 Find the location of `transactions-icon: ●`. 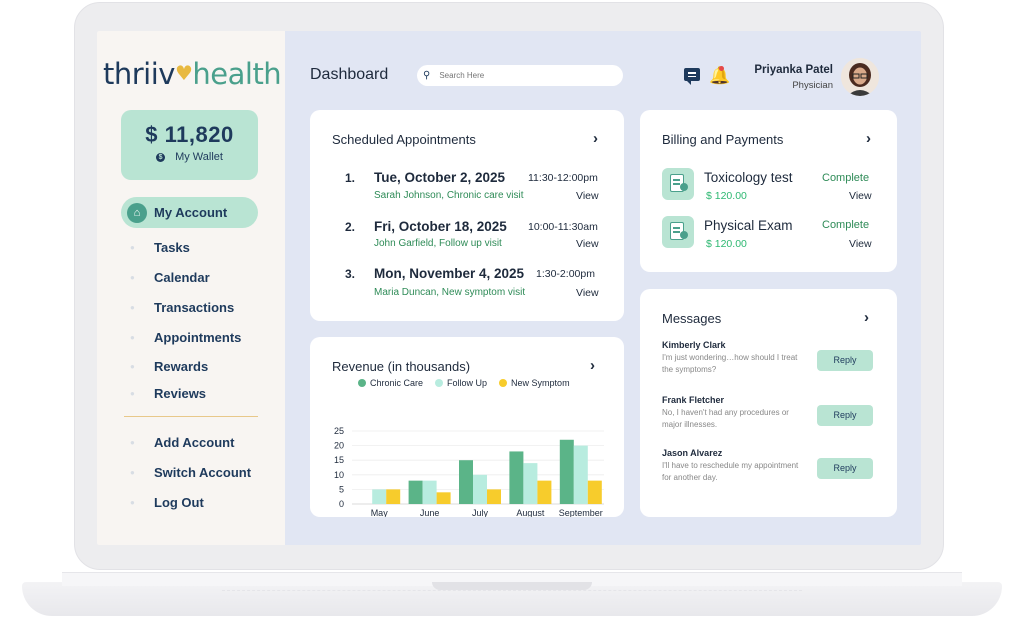

transactions-icon: ● is located at coordinates (132, 307).